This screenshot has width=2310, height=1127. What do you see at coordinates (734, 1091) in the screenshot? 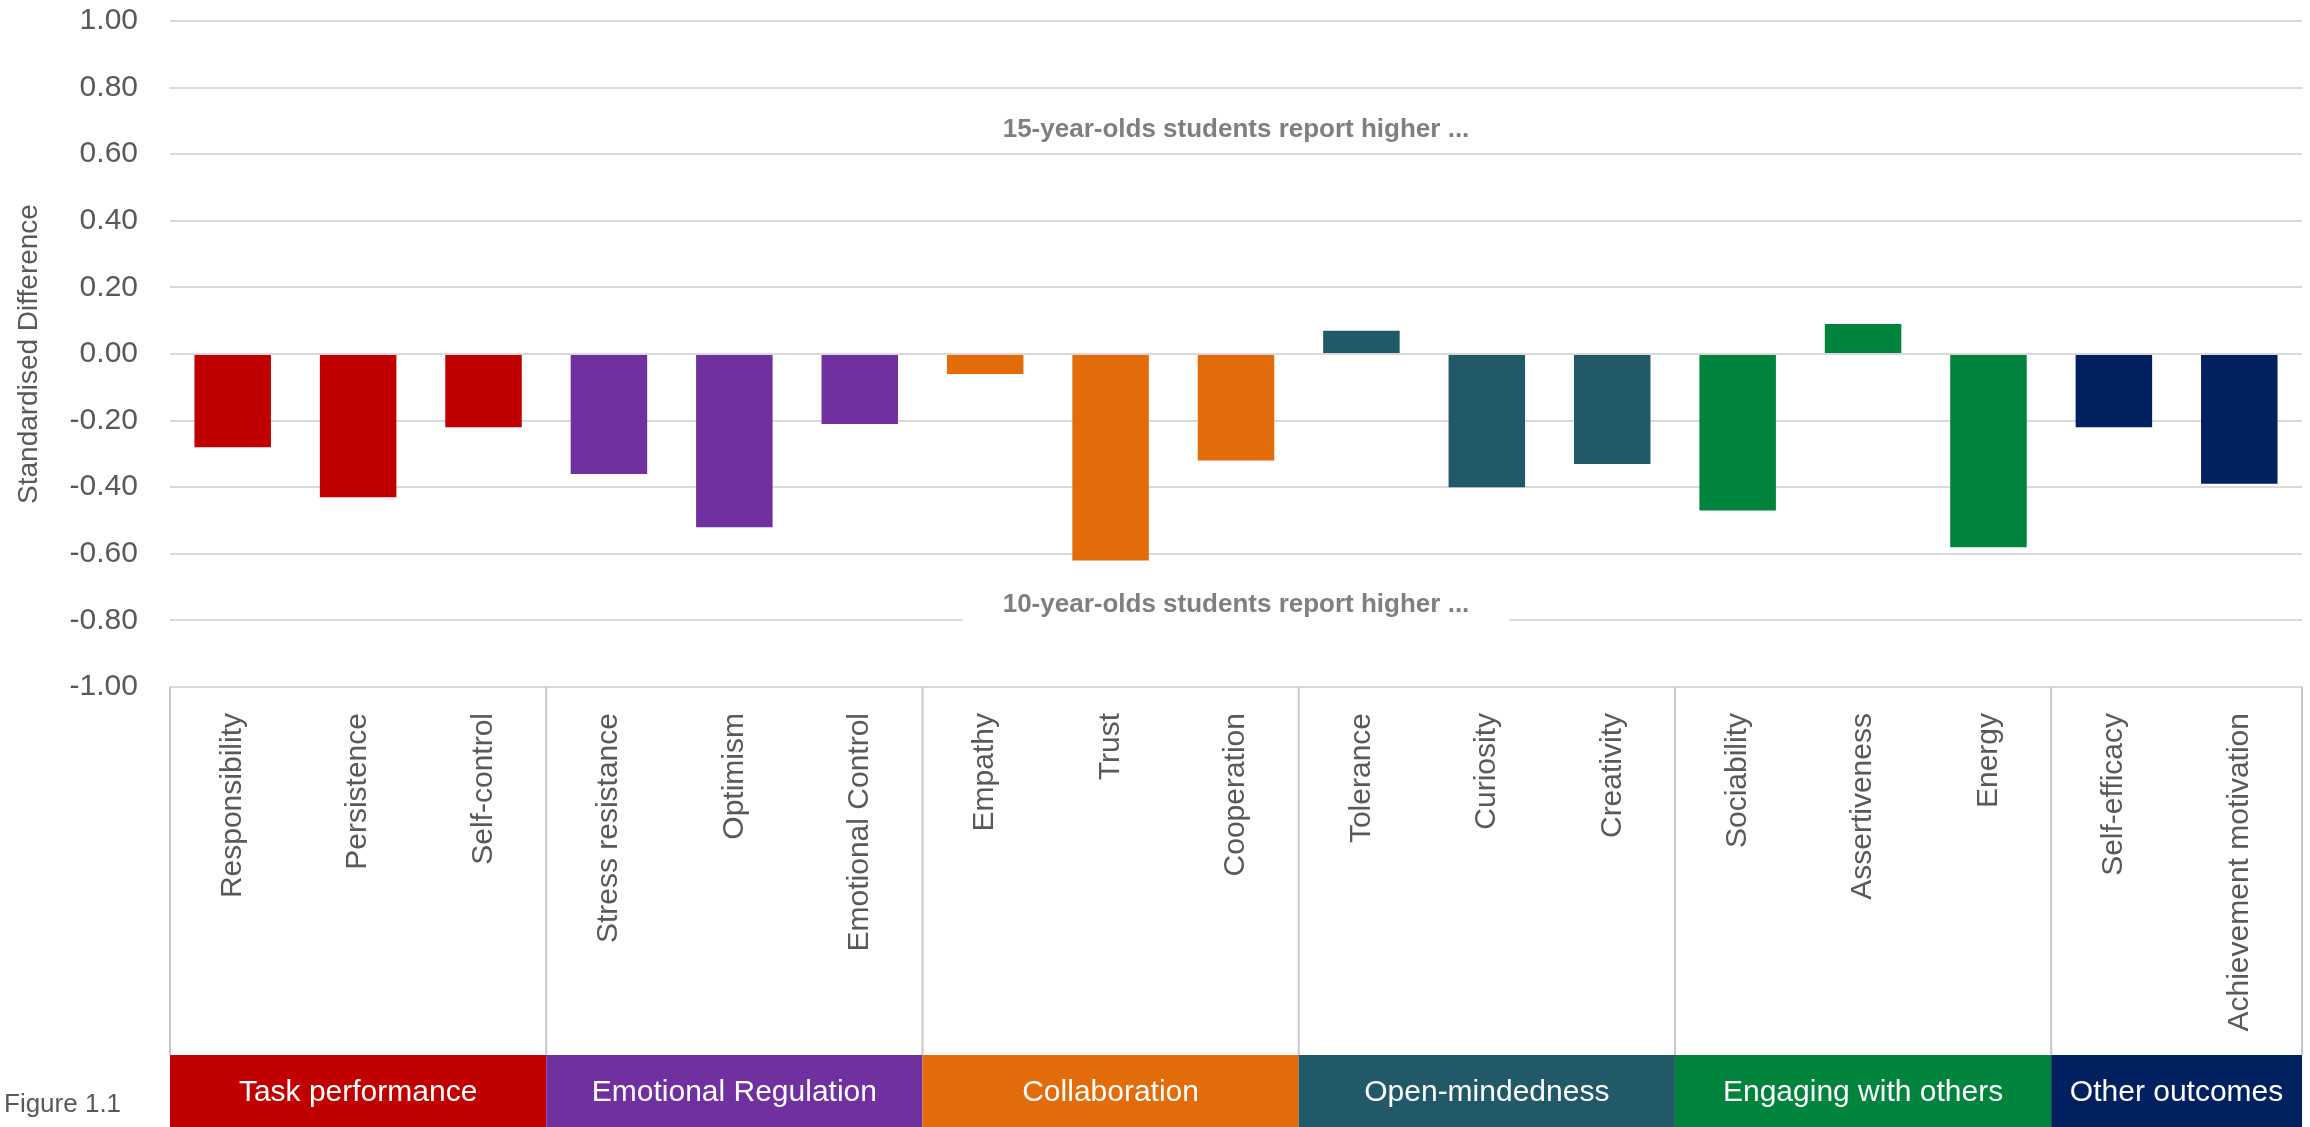
I see `text: Emotional Regulation` at bounding box center [734, 1091].